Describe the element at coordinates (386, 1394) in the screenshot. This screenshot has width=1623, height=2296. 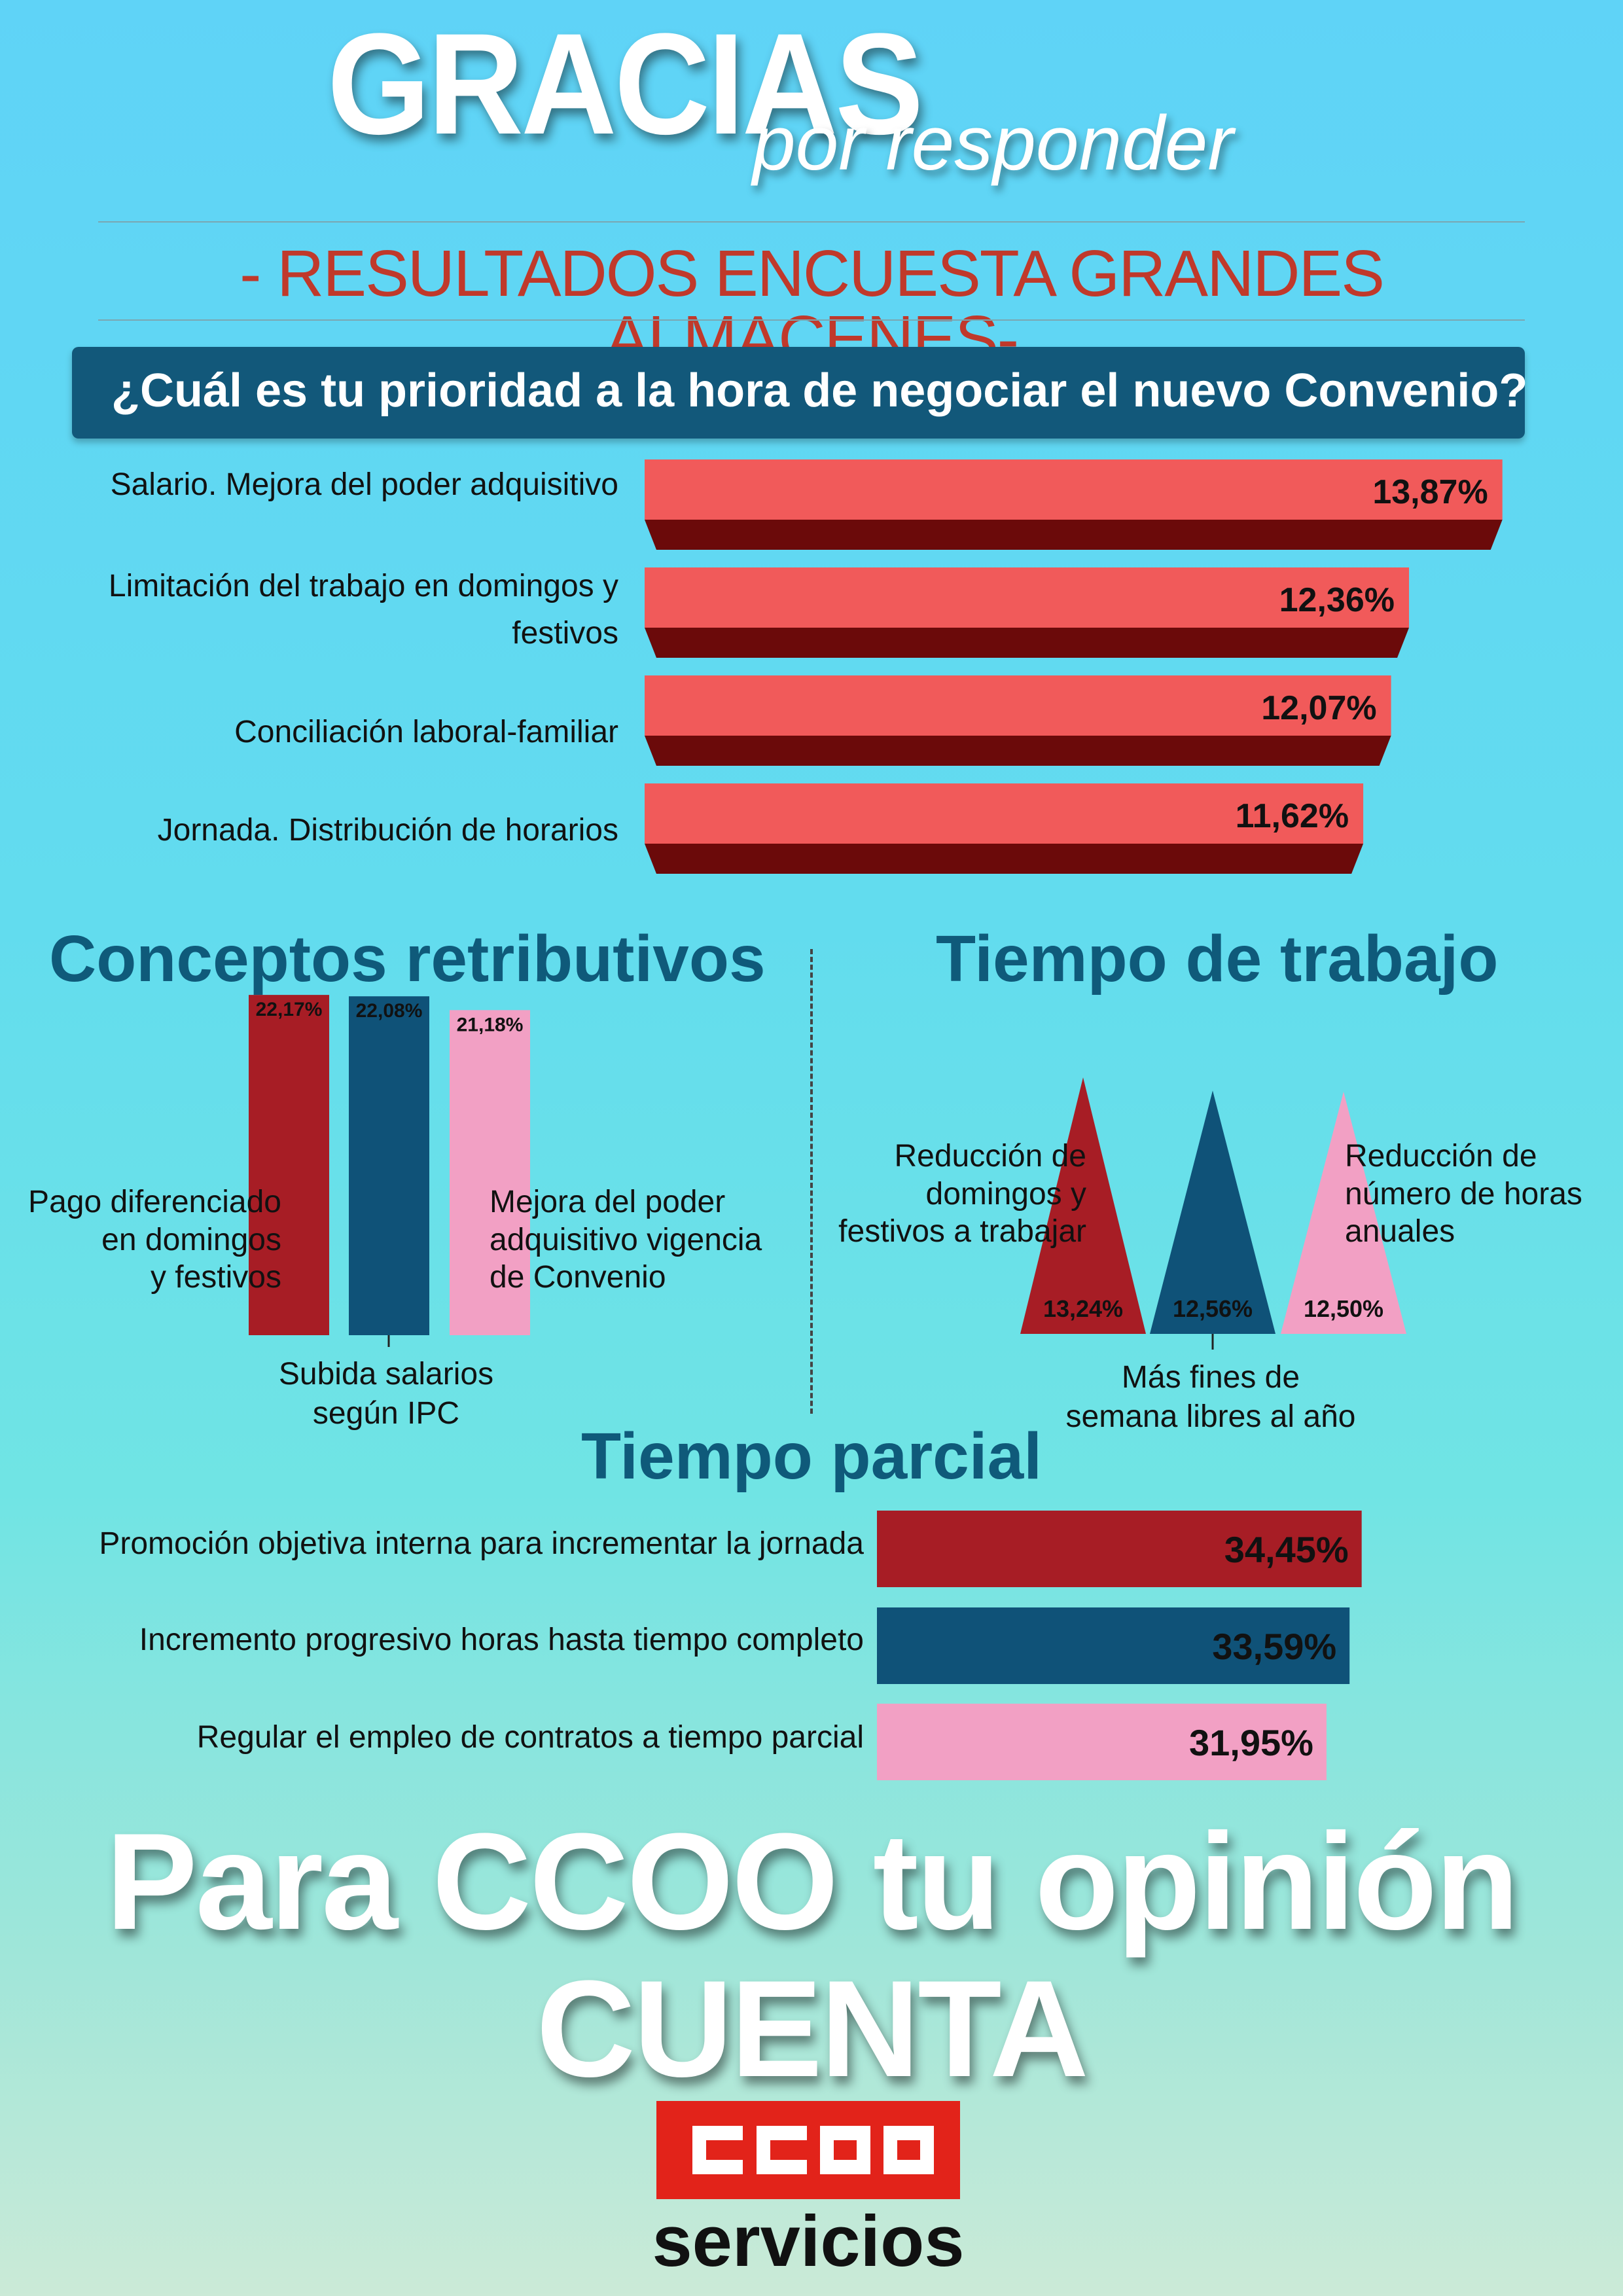
I see `conceptos-label-bottom: Subida salarios según IPC` at that location.